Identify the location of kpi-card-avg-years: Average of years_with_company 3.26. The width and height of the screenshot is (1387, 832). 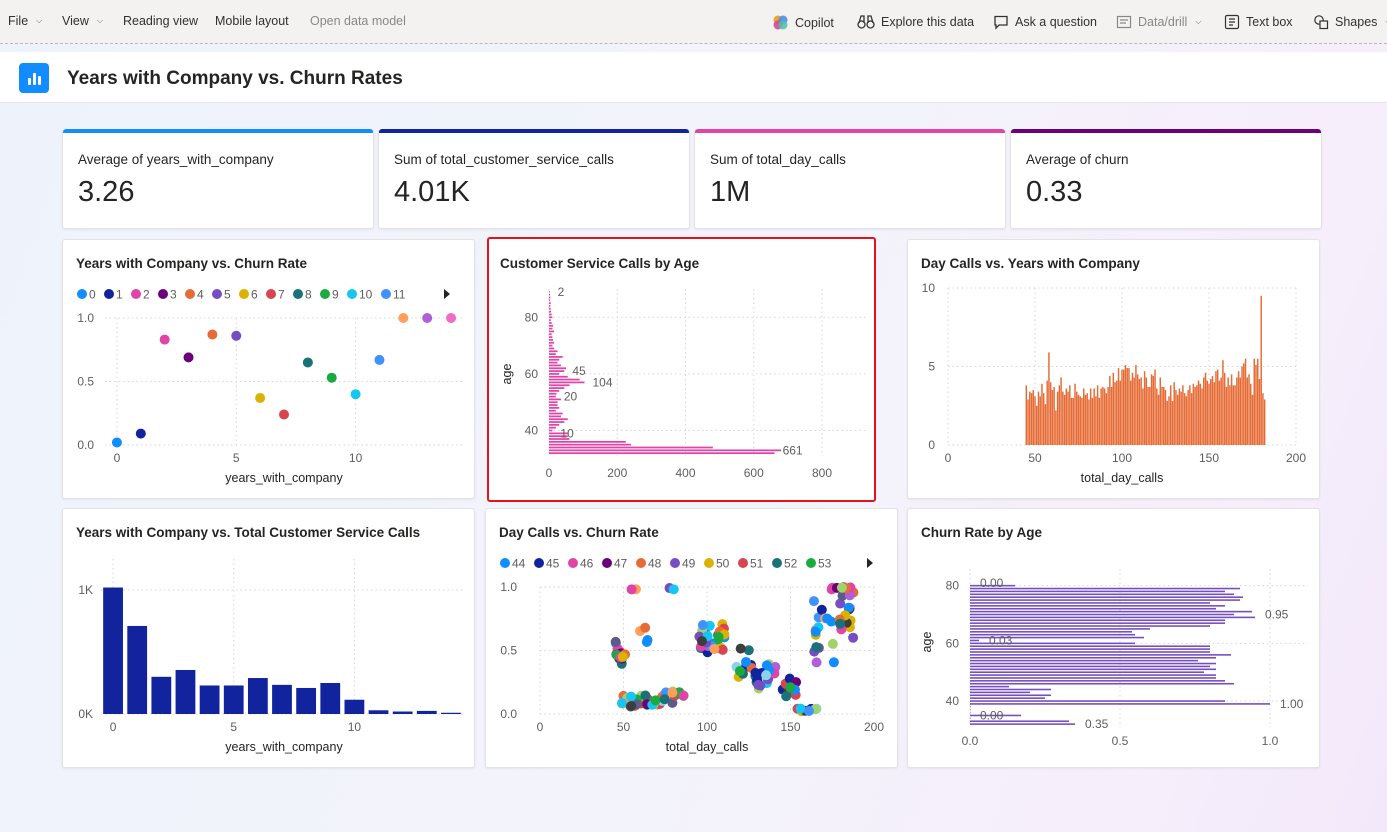
(218, 179).